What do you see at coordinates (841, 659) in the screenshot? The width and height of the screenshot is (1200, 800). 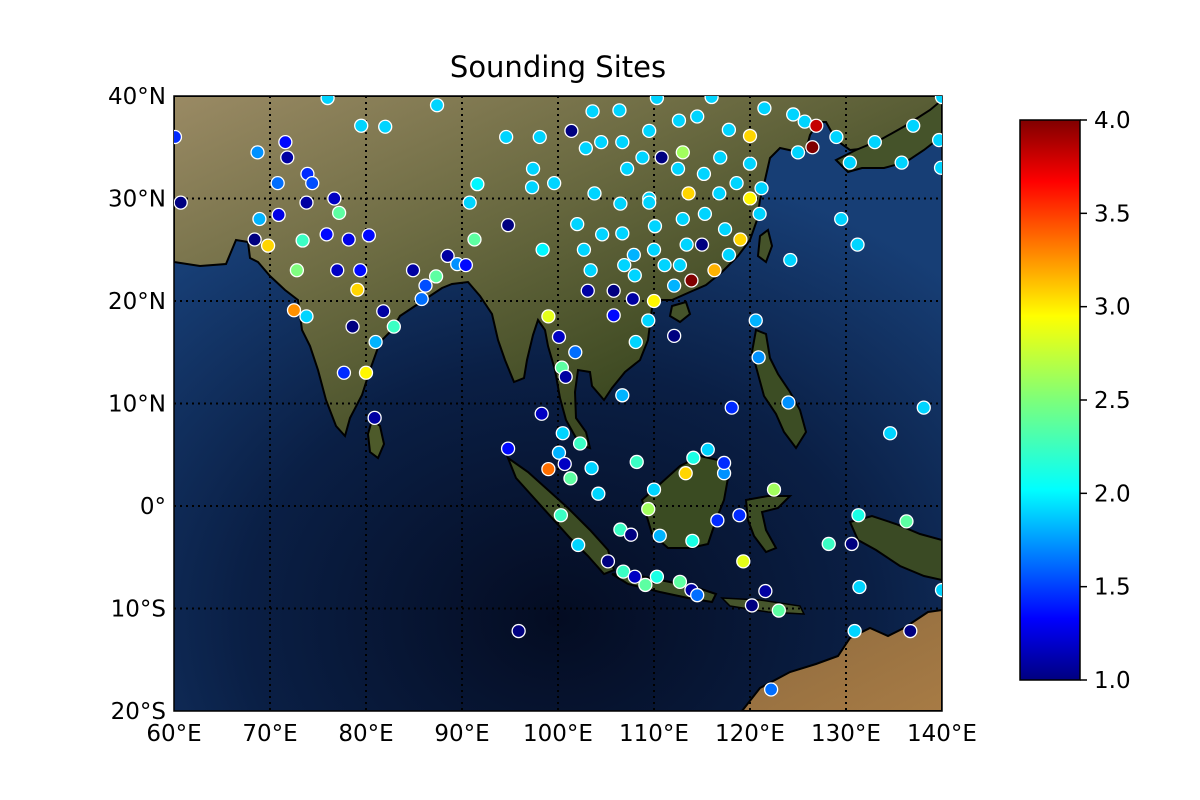 I see `landmass-australia` at bounding box center [841, 659].